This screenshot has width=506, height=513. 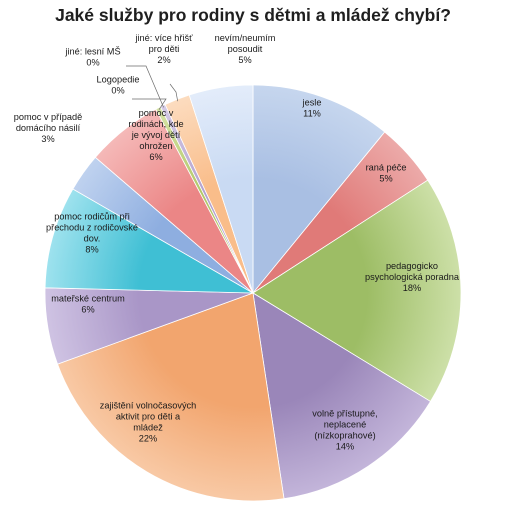 I want to click on slice-label: pedagogicko psychologická poradna 18%, so click(x=412, y=277).